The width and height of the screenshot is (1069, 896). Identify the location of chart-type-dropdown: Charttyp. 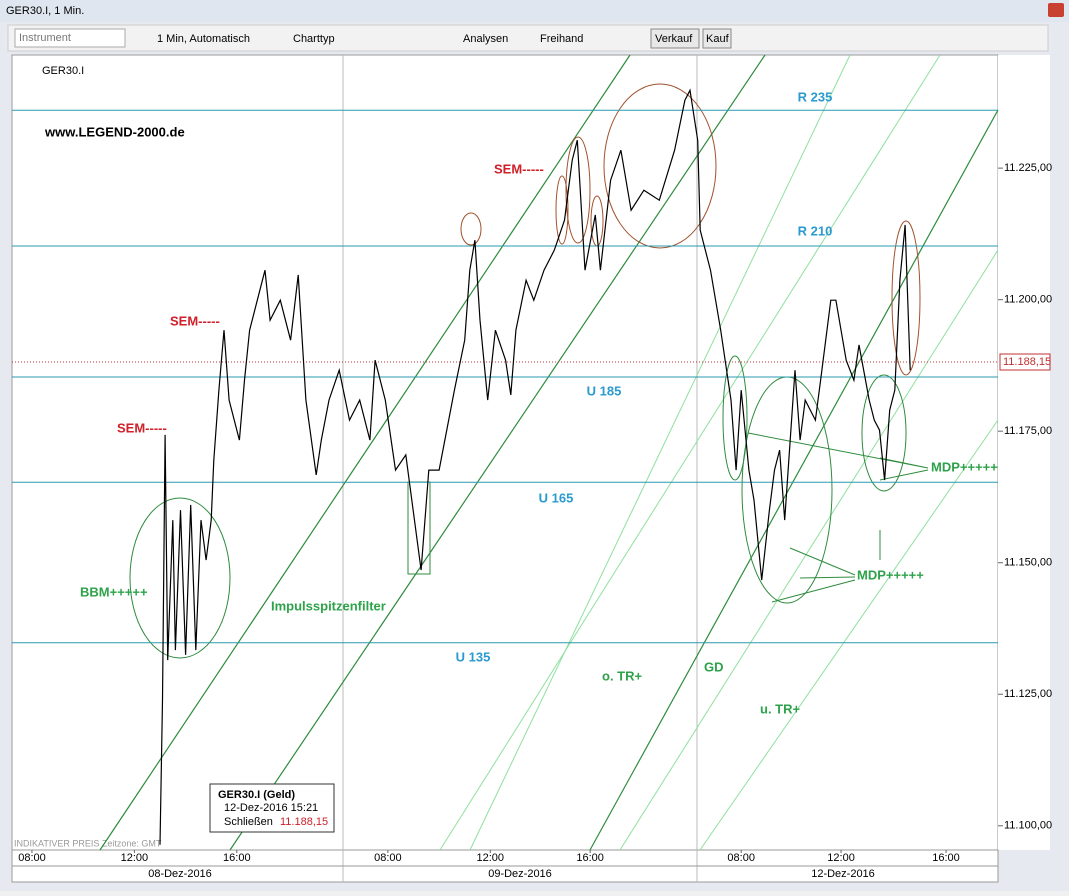
(314, 39).